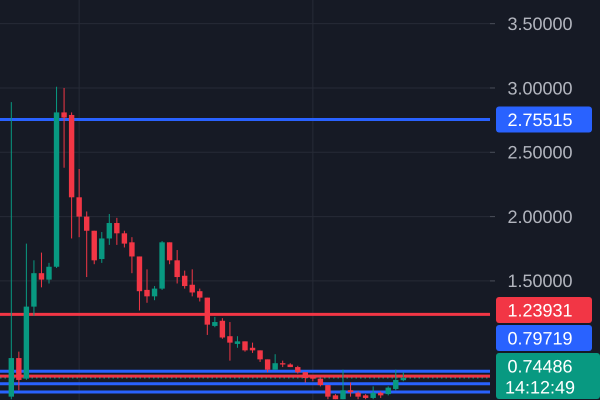  What do you see at coordinates (540, 24) in the screenshot?
I see `y-tick-label: 3.50000` at bounding box center [540, 24].